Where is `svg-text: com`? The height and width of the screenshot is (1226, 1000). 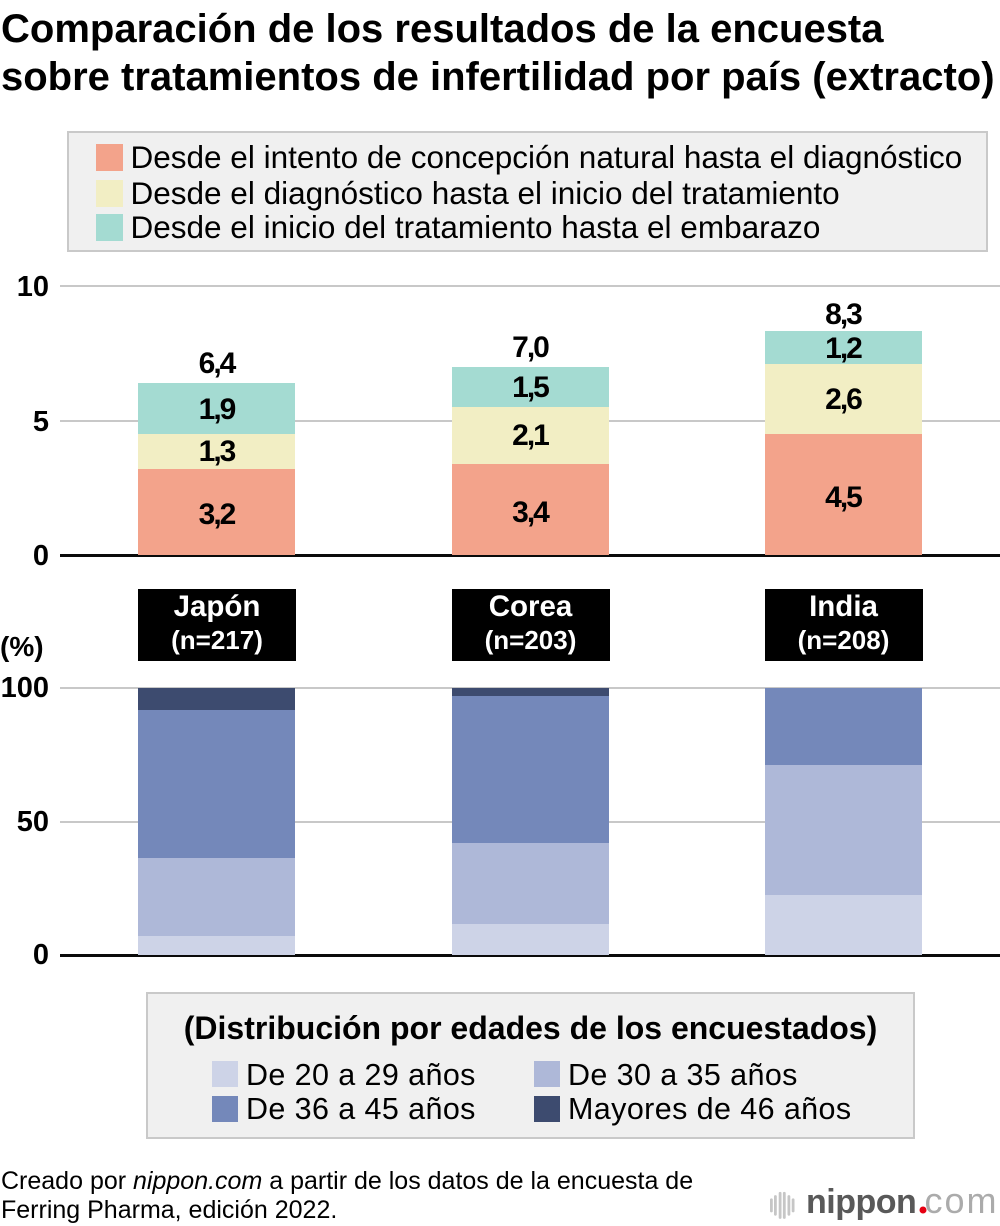
svg-text: com is located at coordinates (962, 1203).